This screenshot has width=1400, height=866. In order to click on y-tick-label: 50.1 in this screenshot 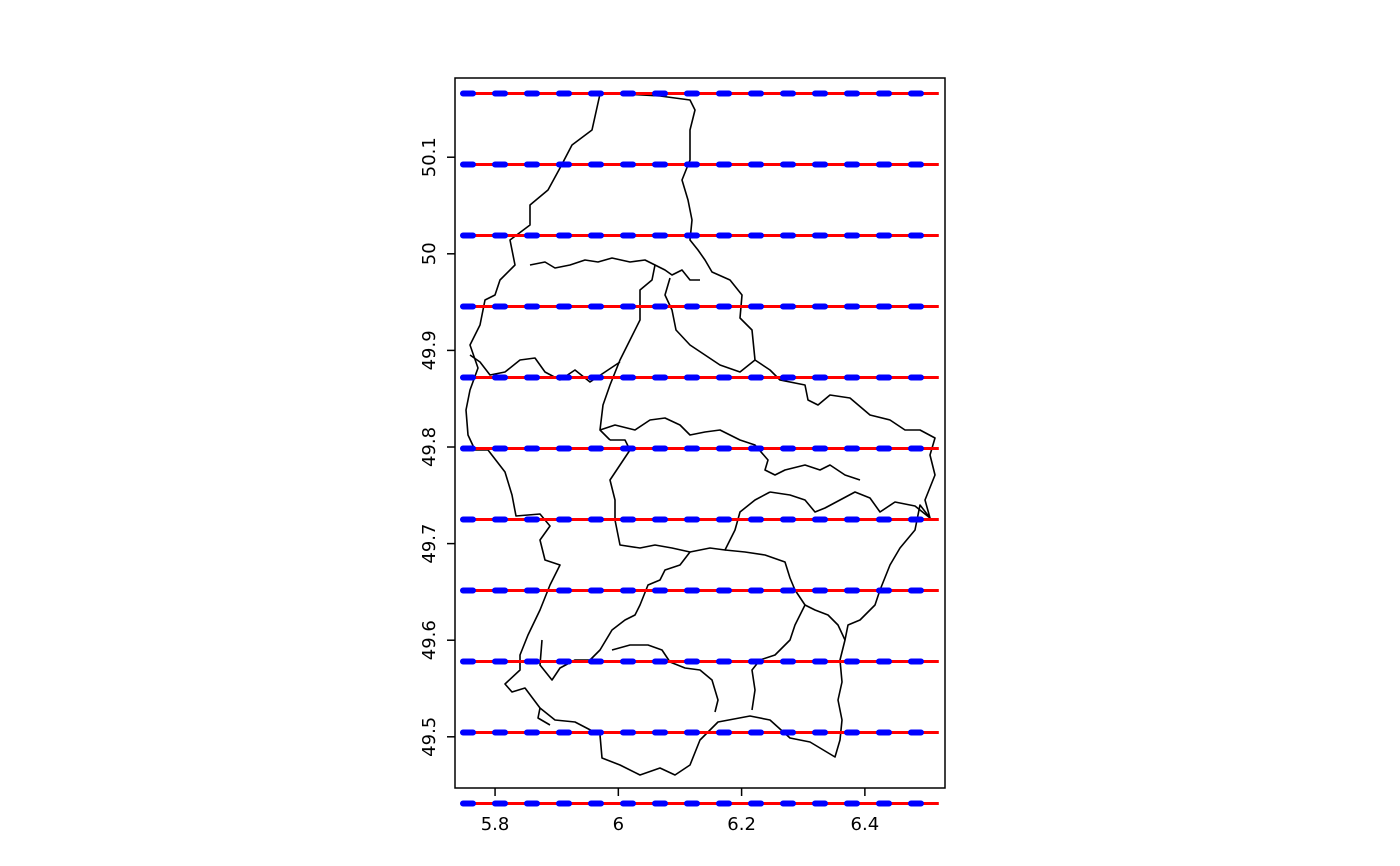, I will do `click(429, 157)`.